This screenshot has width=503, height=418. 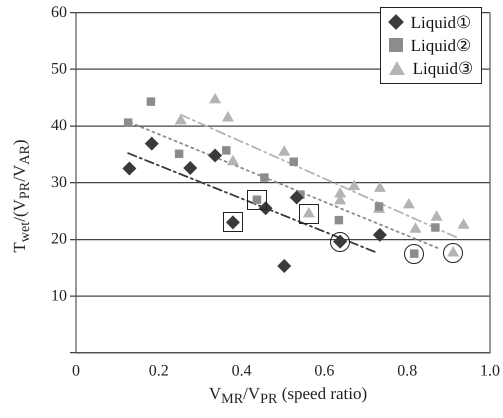 What do you see at coordinates (59, 295) in the screenshot?
I see `y-tick-label: 10` at bounding box center [59, 295].